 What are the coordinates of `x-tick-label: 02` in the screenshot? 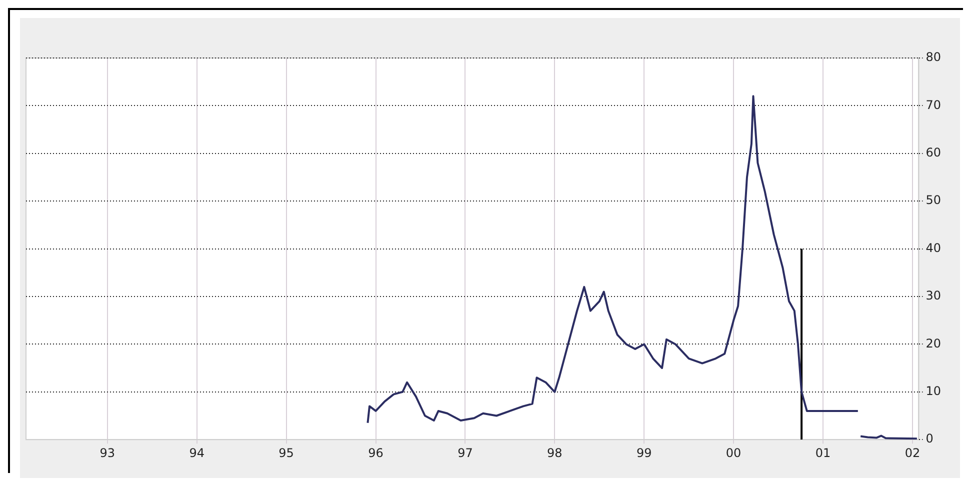 It's located at (912, 453).